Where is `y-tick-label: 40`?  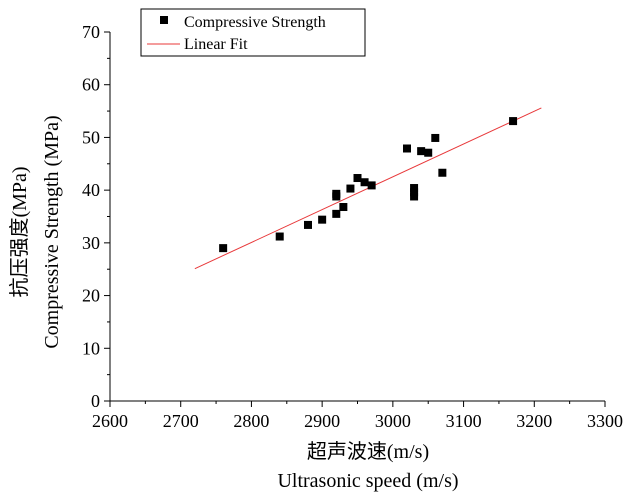
y-tick-label: 40 is located at coordinates (91, 190).